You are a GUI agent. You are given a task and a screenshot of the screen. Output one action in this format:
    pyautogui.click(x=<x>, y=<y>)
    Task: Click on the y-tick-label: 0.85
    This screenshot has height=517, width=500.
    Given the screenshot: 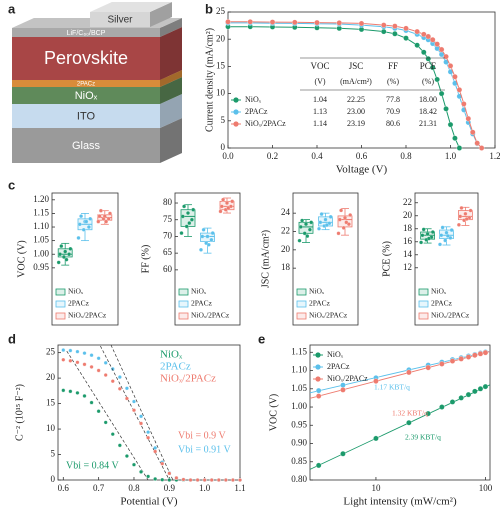 What is the action you would take?
    pyautogui.click(x=299, y=461)
    